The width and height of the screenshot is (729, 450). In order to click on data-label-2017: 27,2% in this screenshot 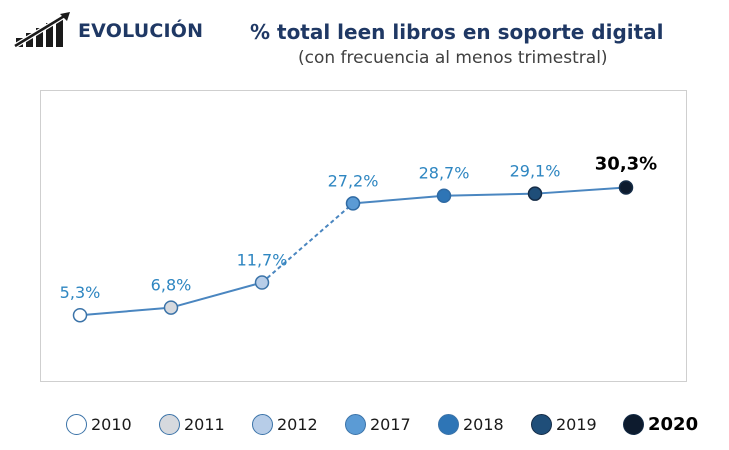, I will do `click(353, 180)`.